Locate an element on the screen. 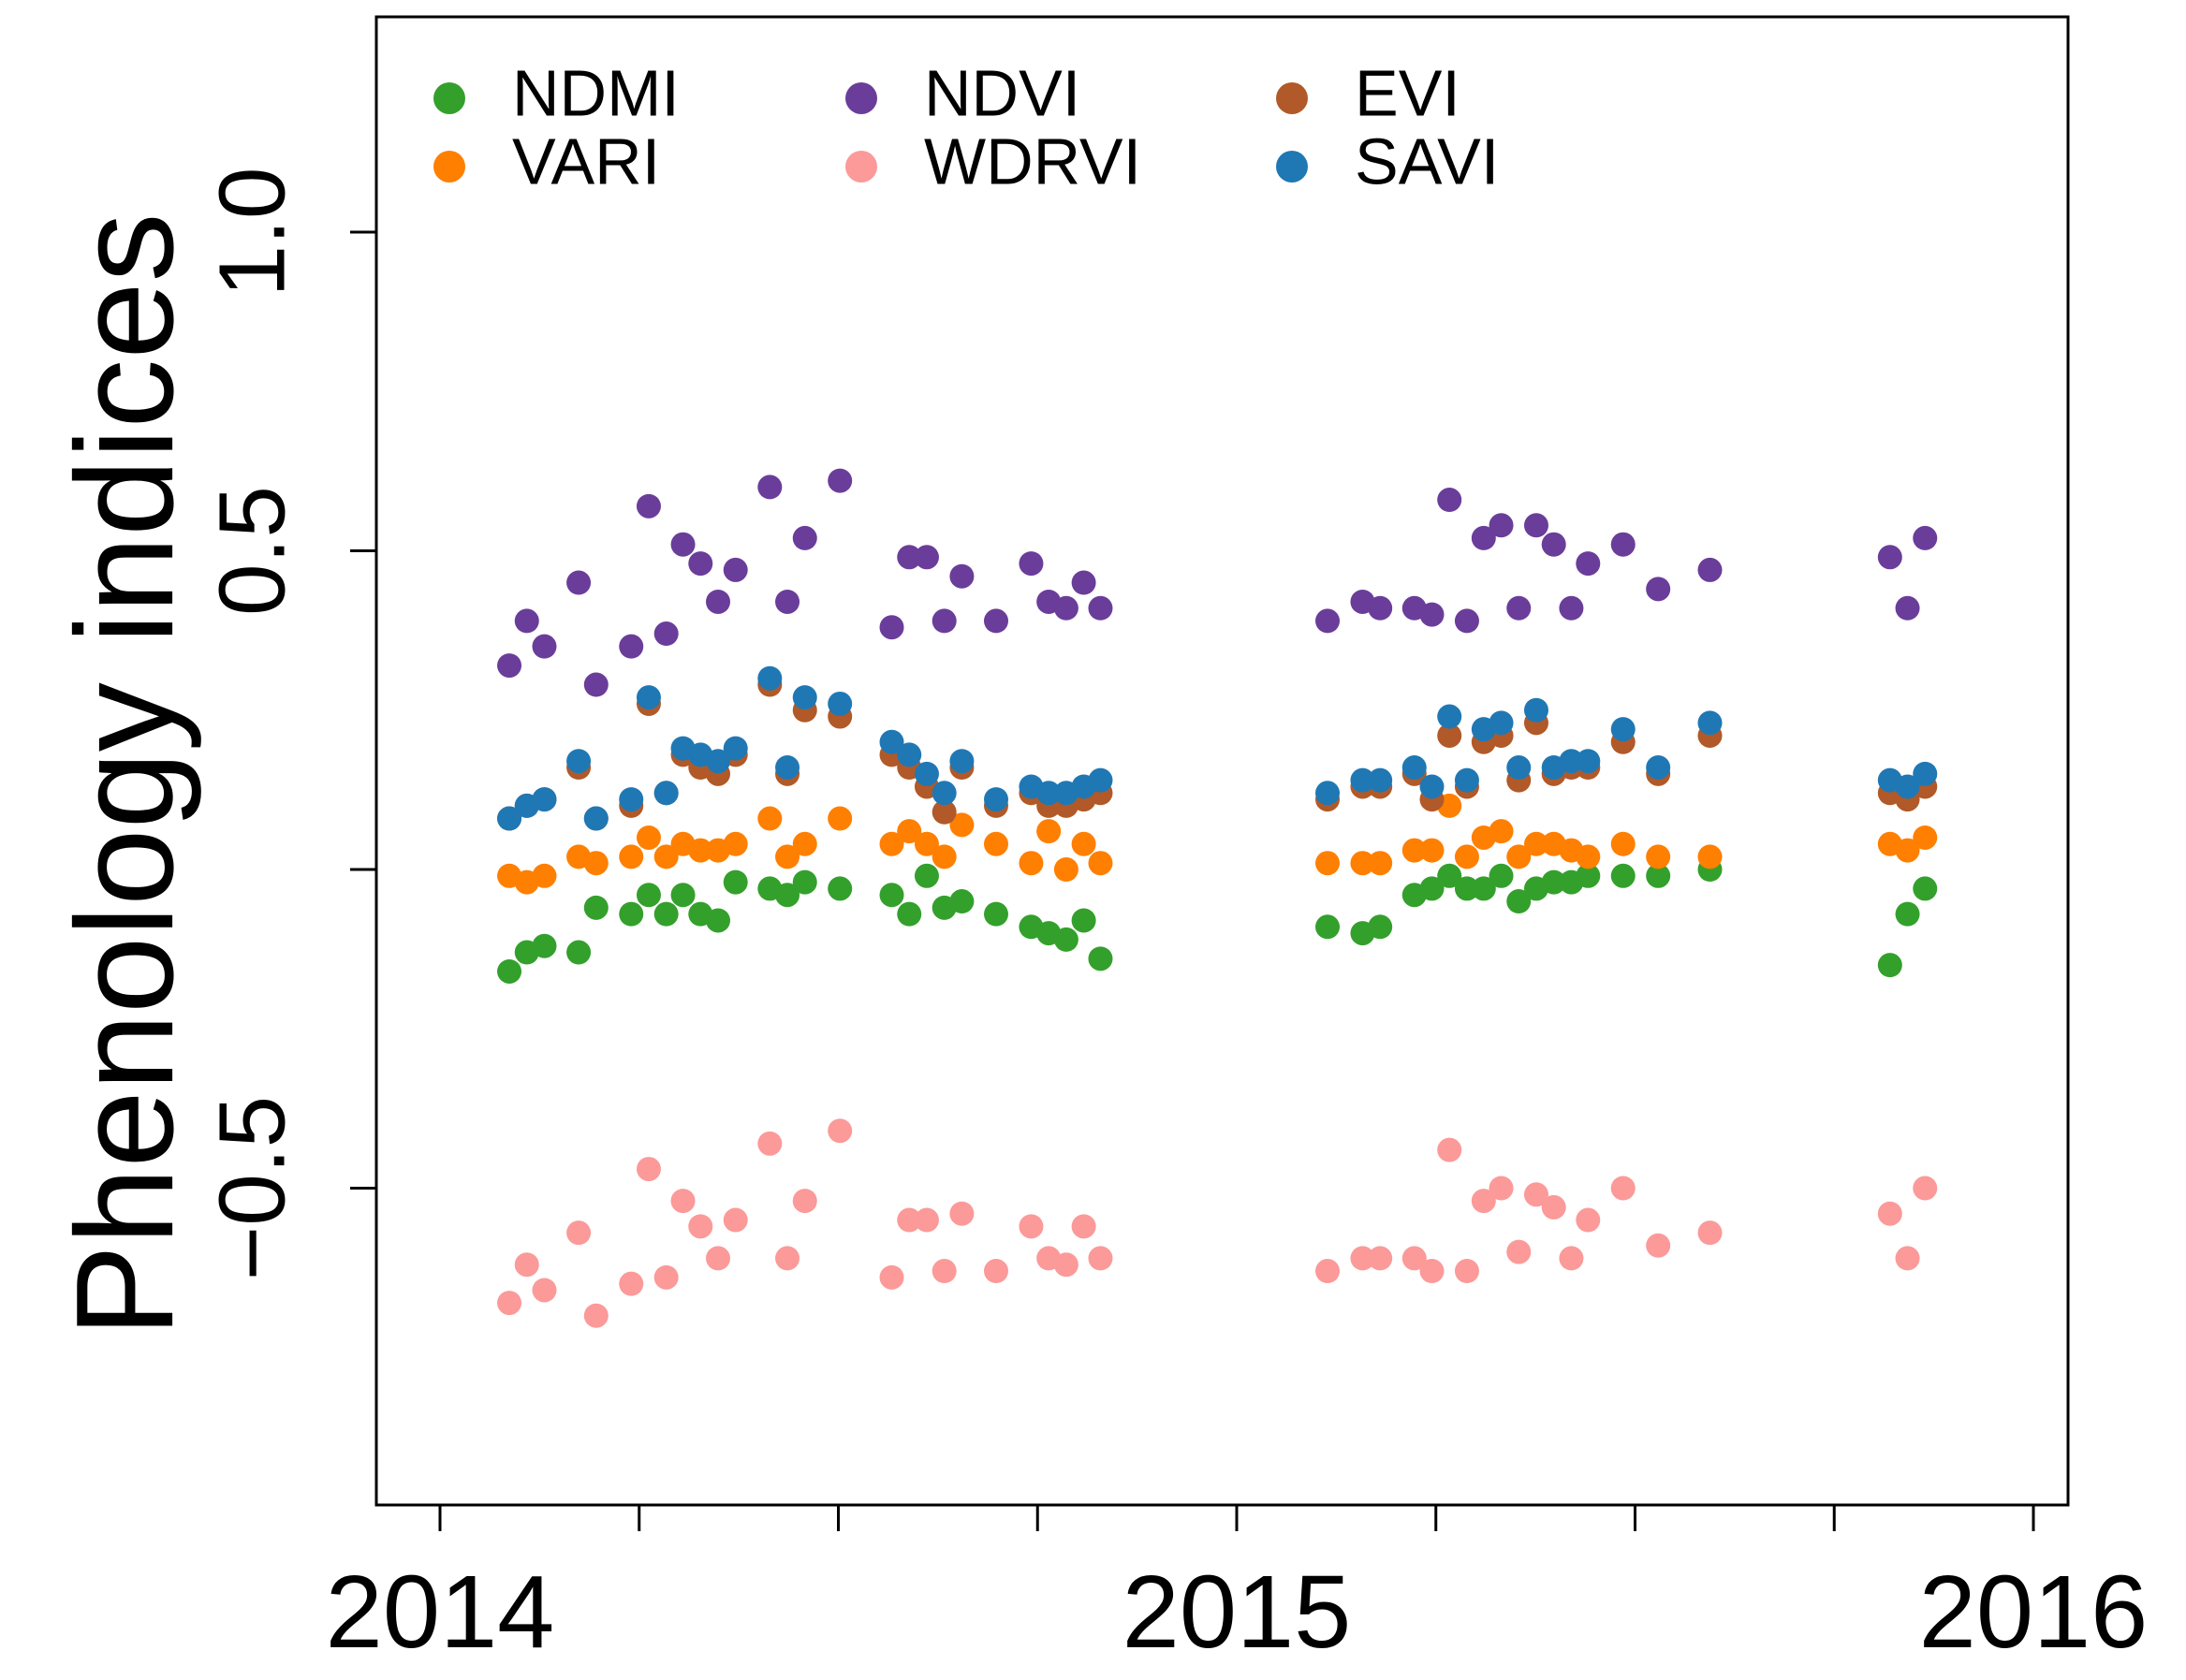 The image size is (2186, 1680). x-axis: 2014 2015 2016 is located at coordinates (1237, 1586).